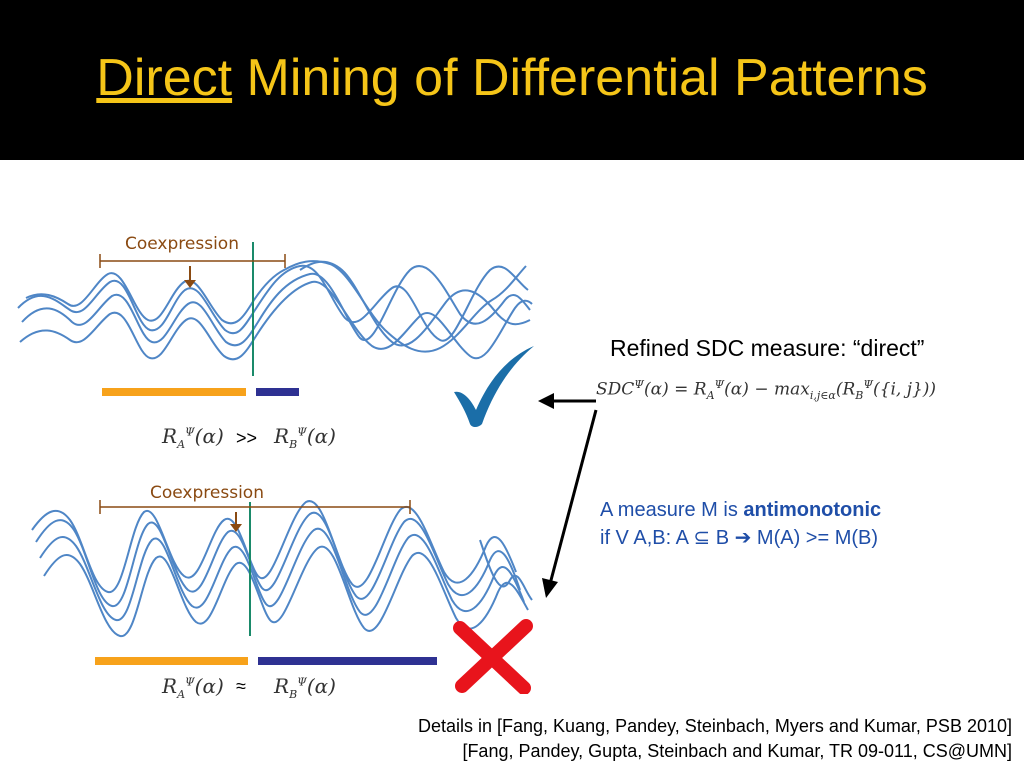 The image size is (1024, 768). I want to click on title-rest: Mining of Differential Patterns, so click(580, 78).